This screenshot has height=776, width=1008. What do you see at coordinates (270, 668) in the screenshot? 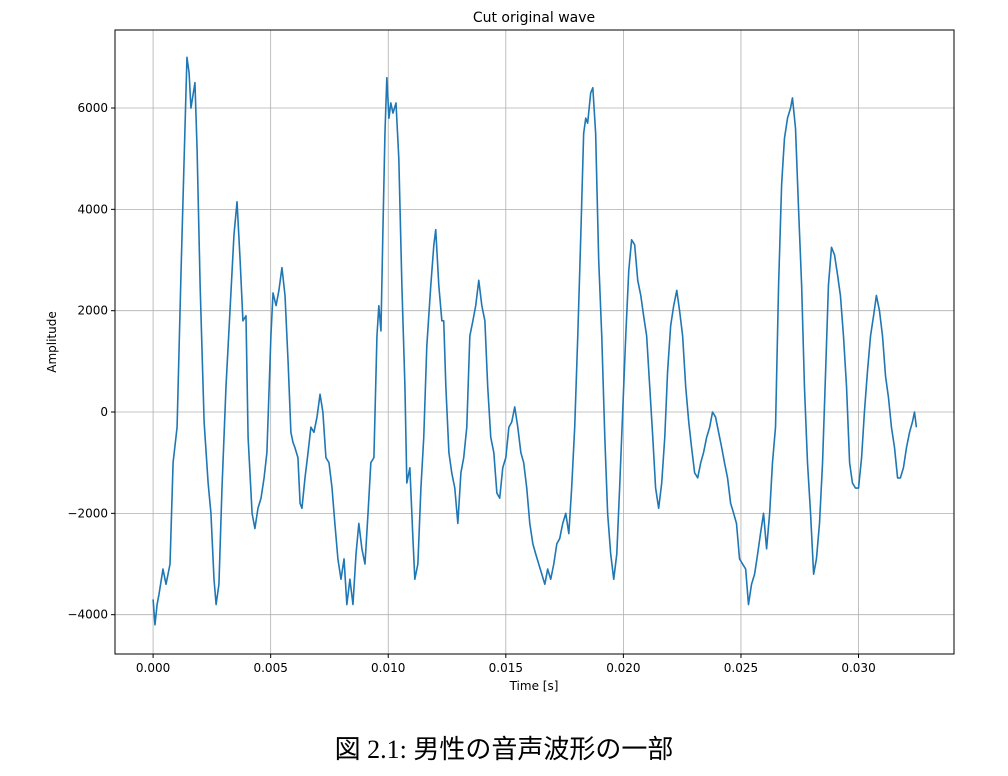
I see `x-tick-label: 0.005` at bounding box center [270, 668].